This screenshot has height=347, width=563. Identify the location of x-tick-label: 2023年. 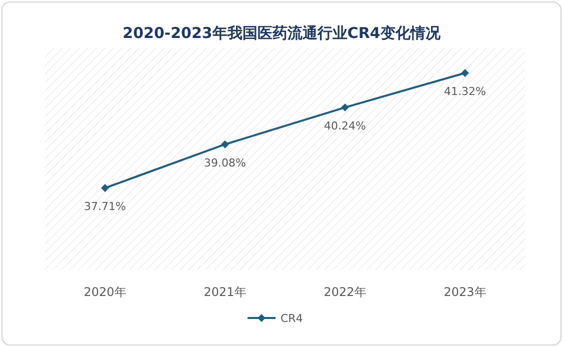
(465, 292).